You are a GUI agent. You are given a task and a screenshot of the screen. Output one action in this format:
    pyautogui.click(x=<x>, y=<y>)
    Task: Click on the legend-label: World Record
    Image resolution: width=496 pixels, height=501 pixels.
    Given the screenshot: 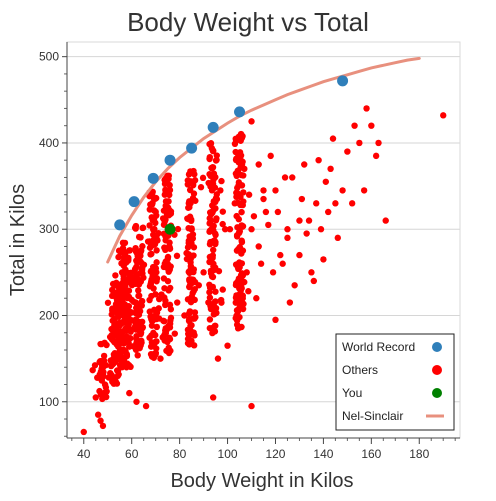 What is the action you would take?
    pyautogui.click(x=378, y=347)
    